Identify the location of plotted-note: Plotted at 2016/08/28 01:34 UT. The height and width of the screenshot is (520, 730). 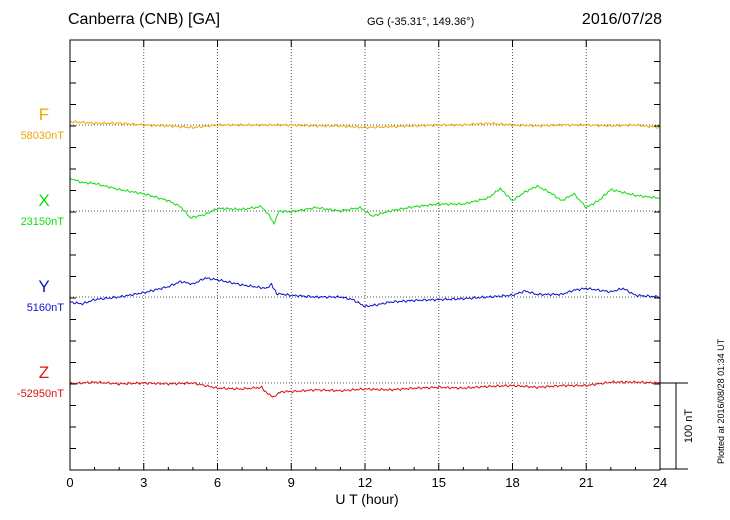
(721, 401).